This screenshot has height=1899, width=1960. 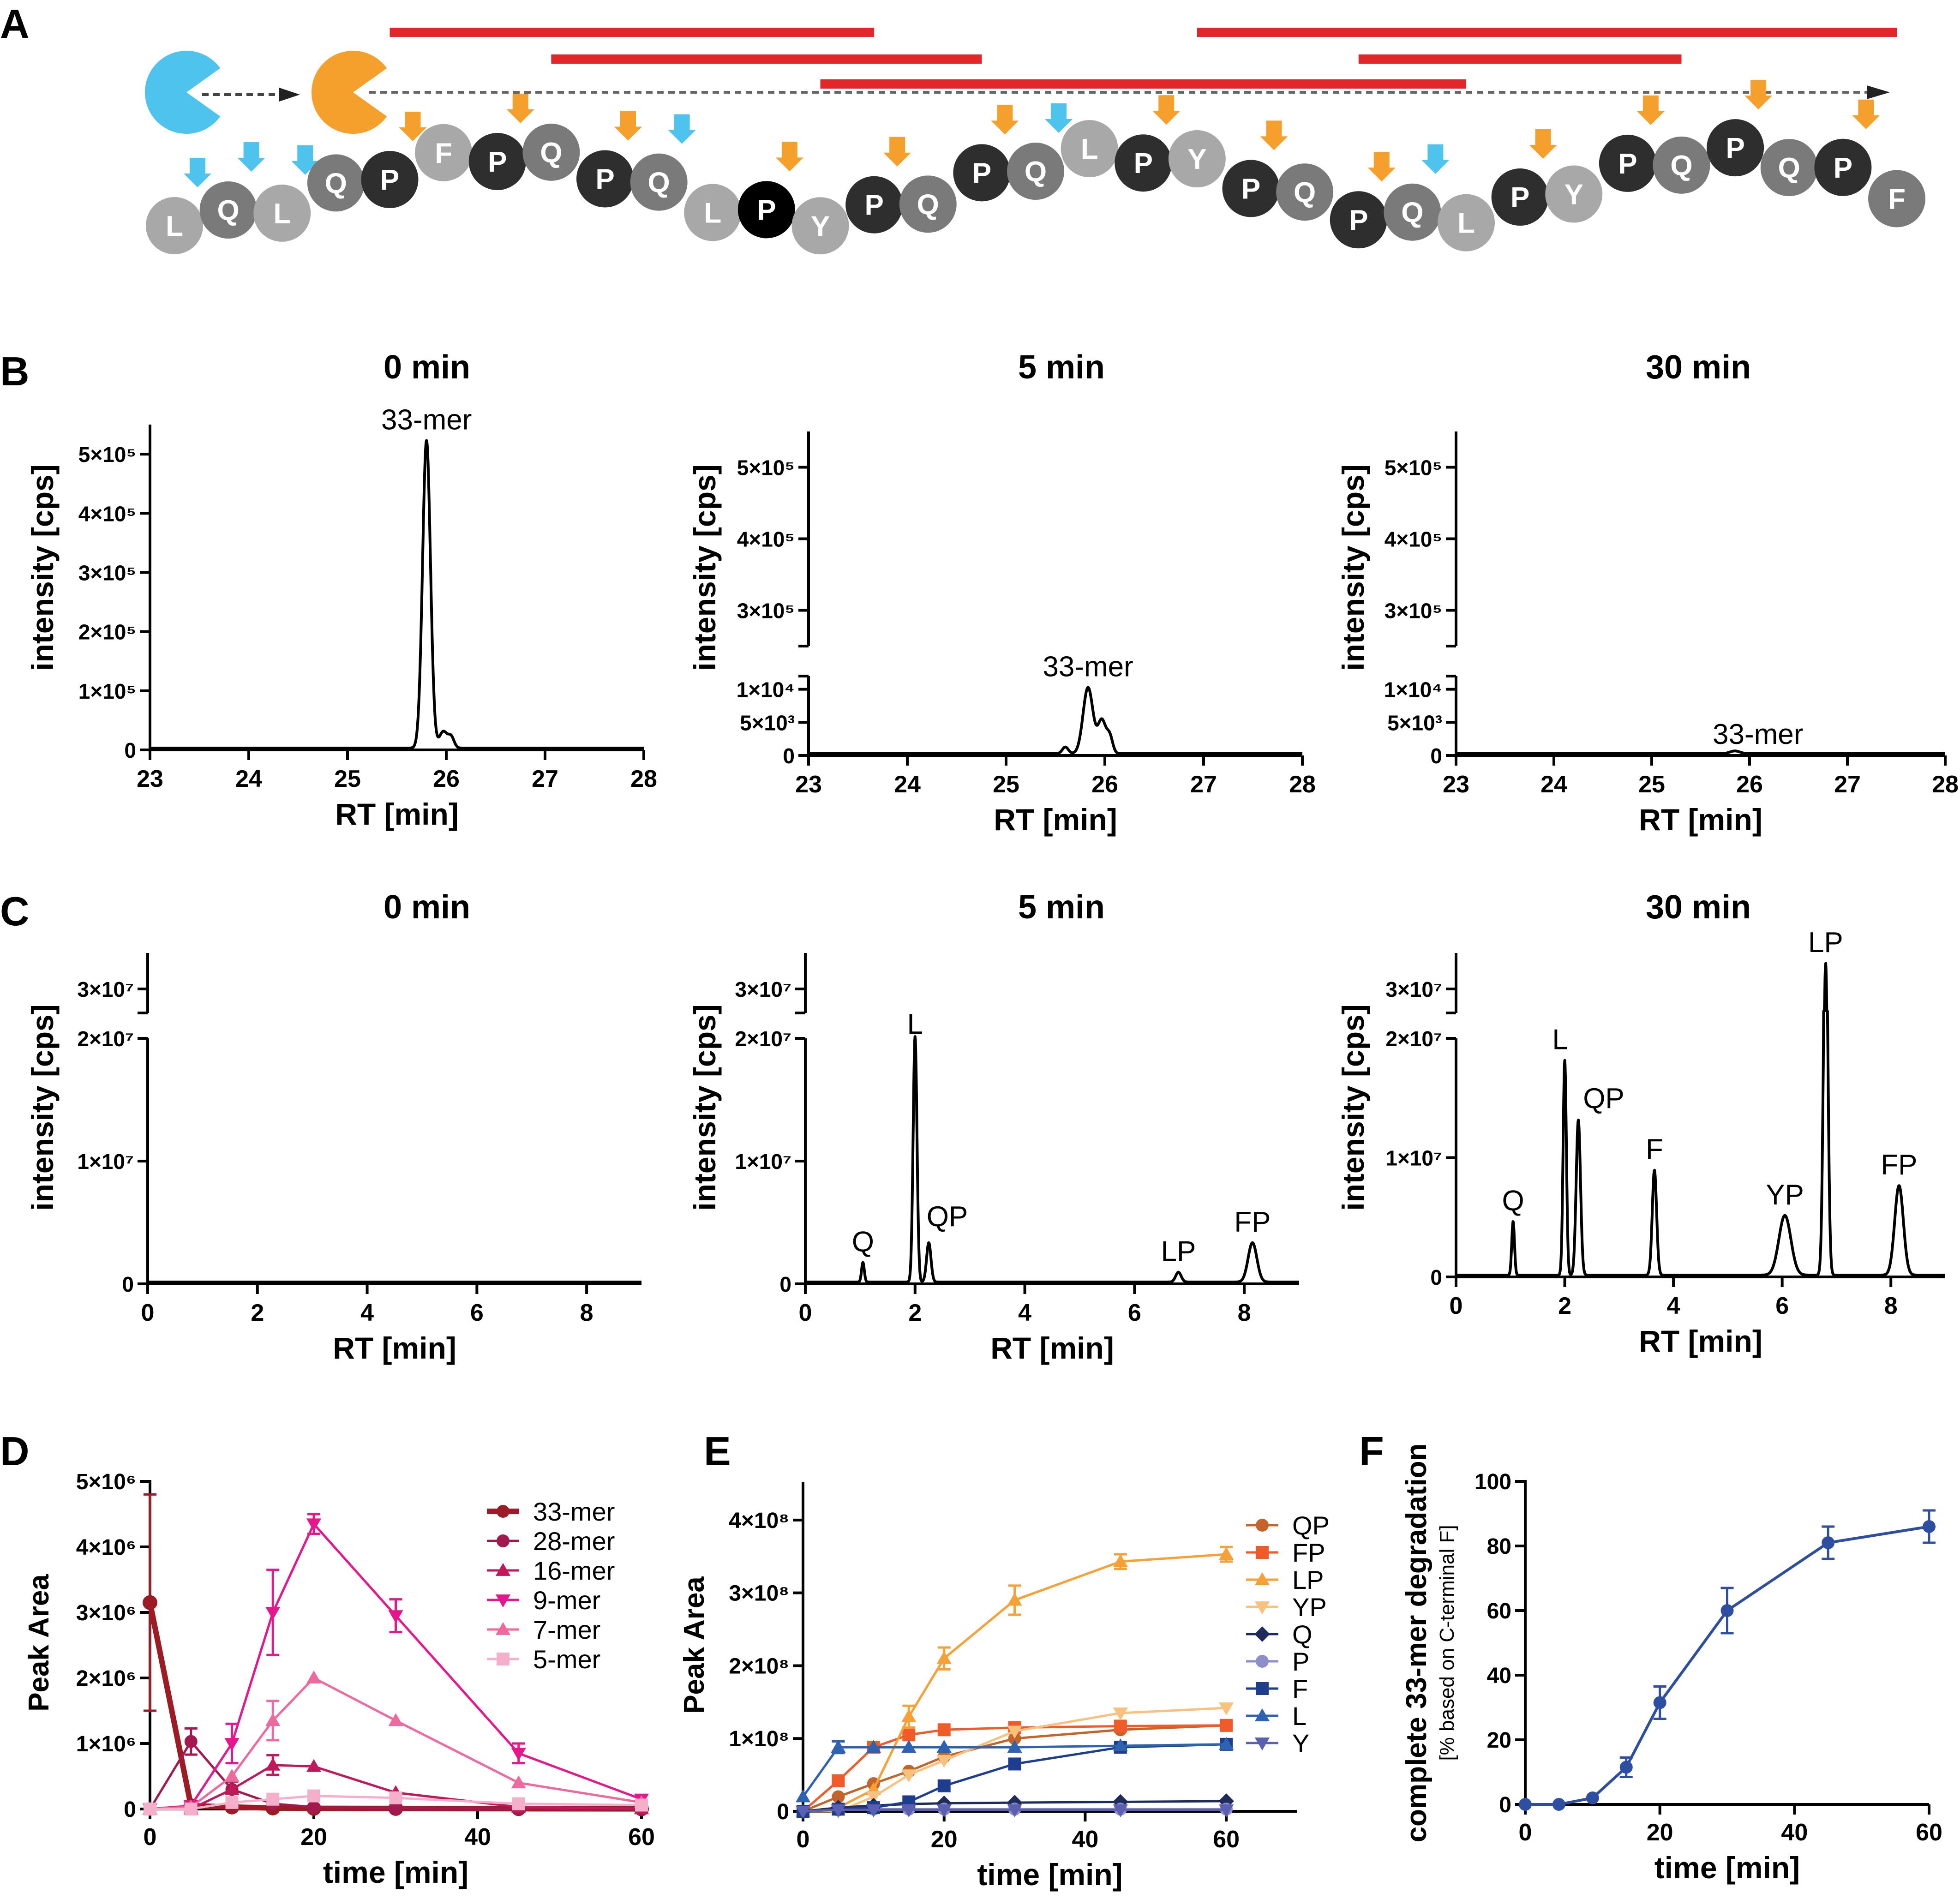 I want to click on y-tick-label: 3×10⁸, so click(x=759, y=1594).